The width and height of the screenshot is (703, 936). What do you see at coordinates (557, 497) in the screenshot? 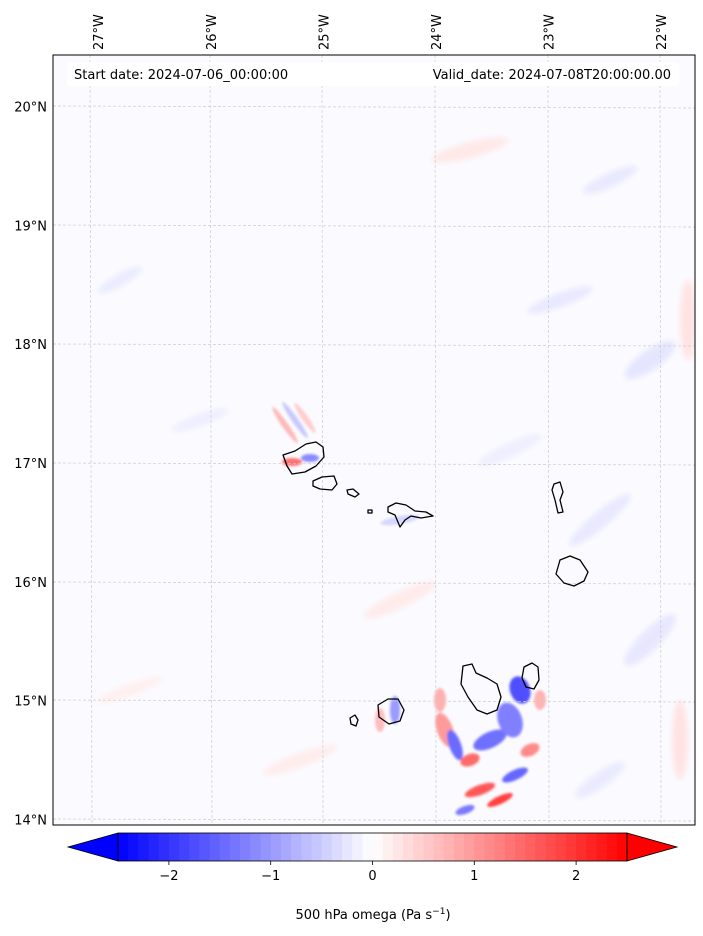
I see `island-sal` at bounding box center [557, 497].